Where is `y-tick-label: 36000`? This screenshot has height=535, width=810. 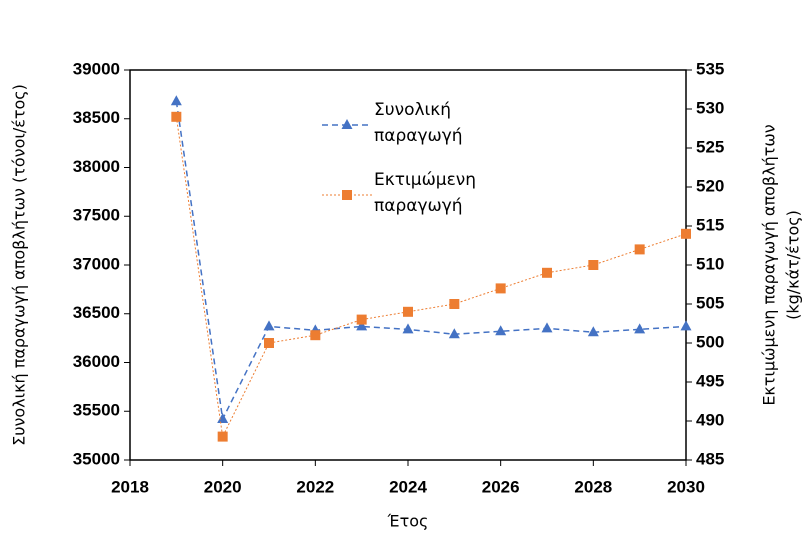
y-tick-label: 36000 is located at coordinates (96, 361).